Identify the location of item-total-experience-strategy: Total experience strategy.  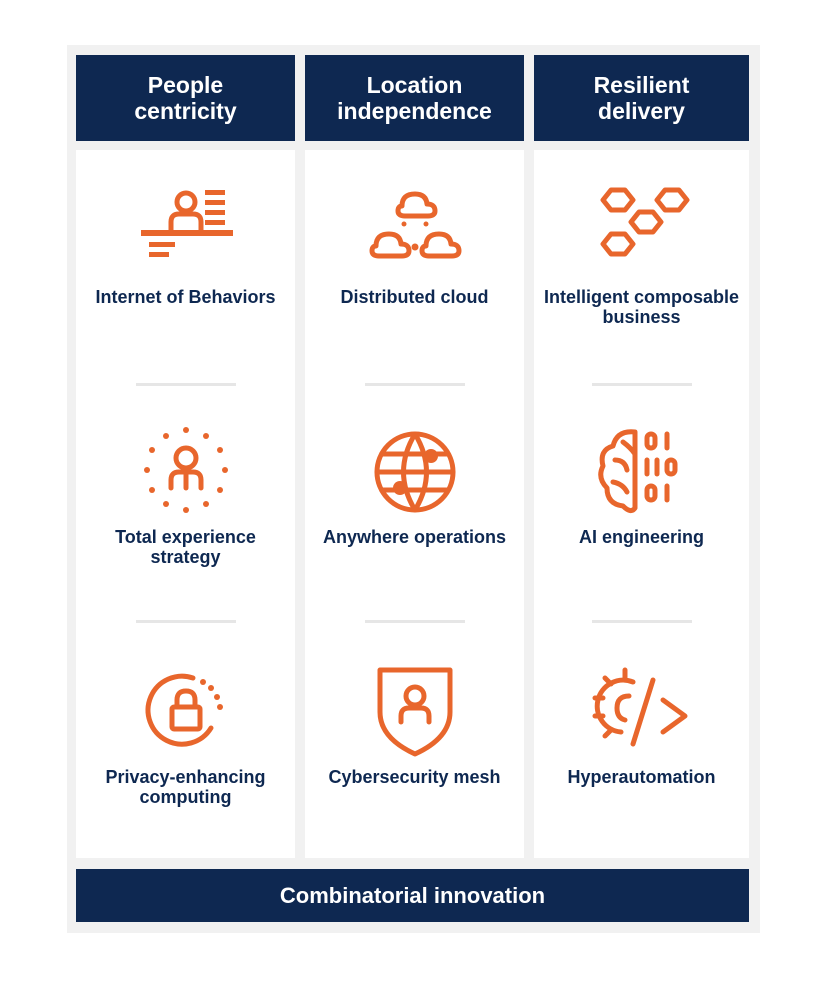
(185, 505).